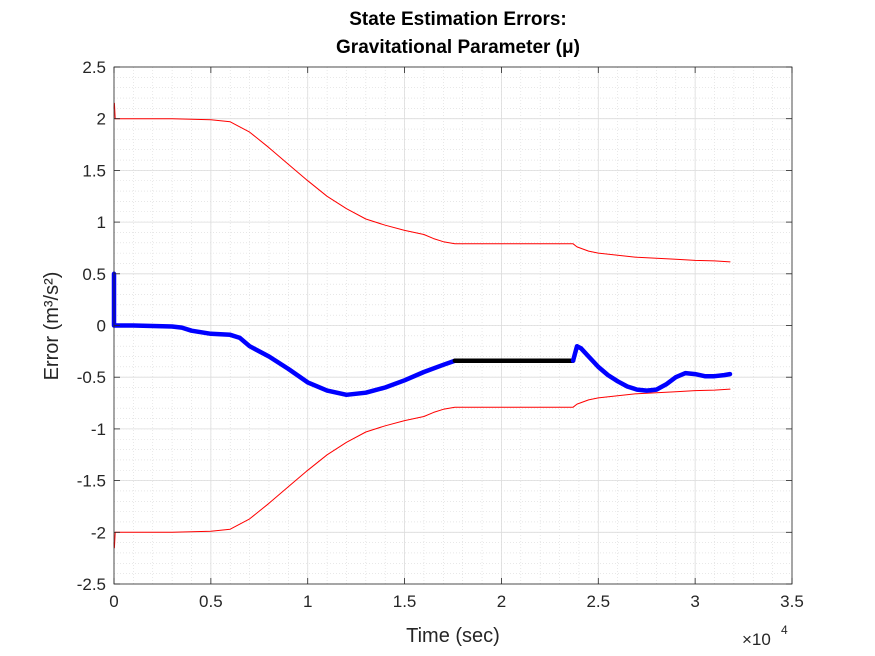  Describe the element at coordinates (501, 601) in the screenshot. I see `x-tick-label: 2` at that location.